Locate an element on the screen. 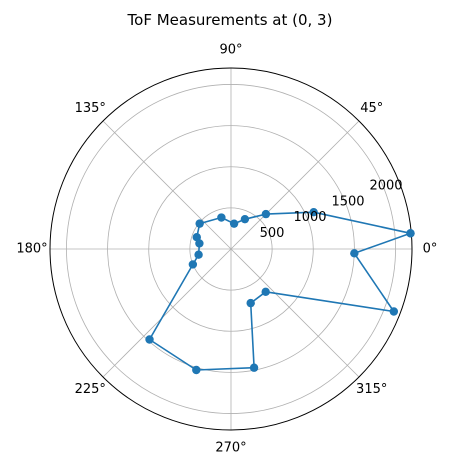  radial-tick-labels: 500 1000 1500 2000 is located at coordinates (331, 210).